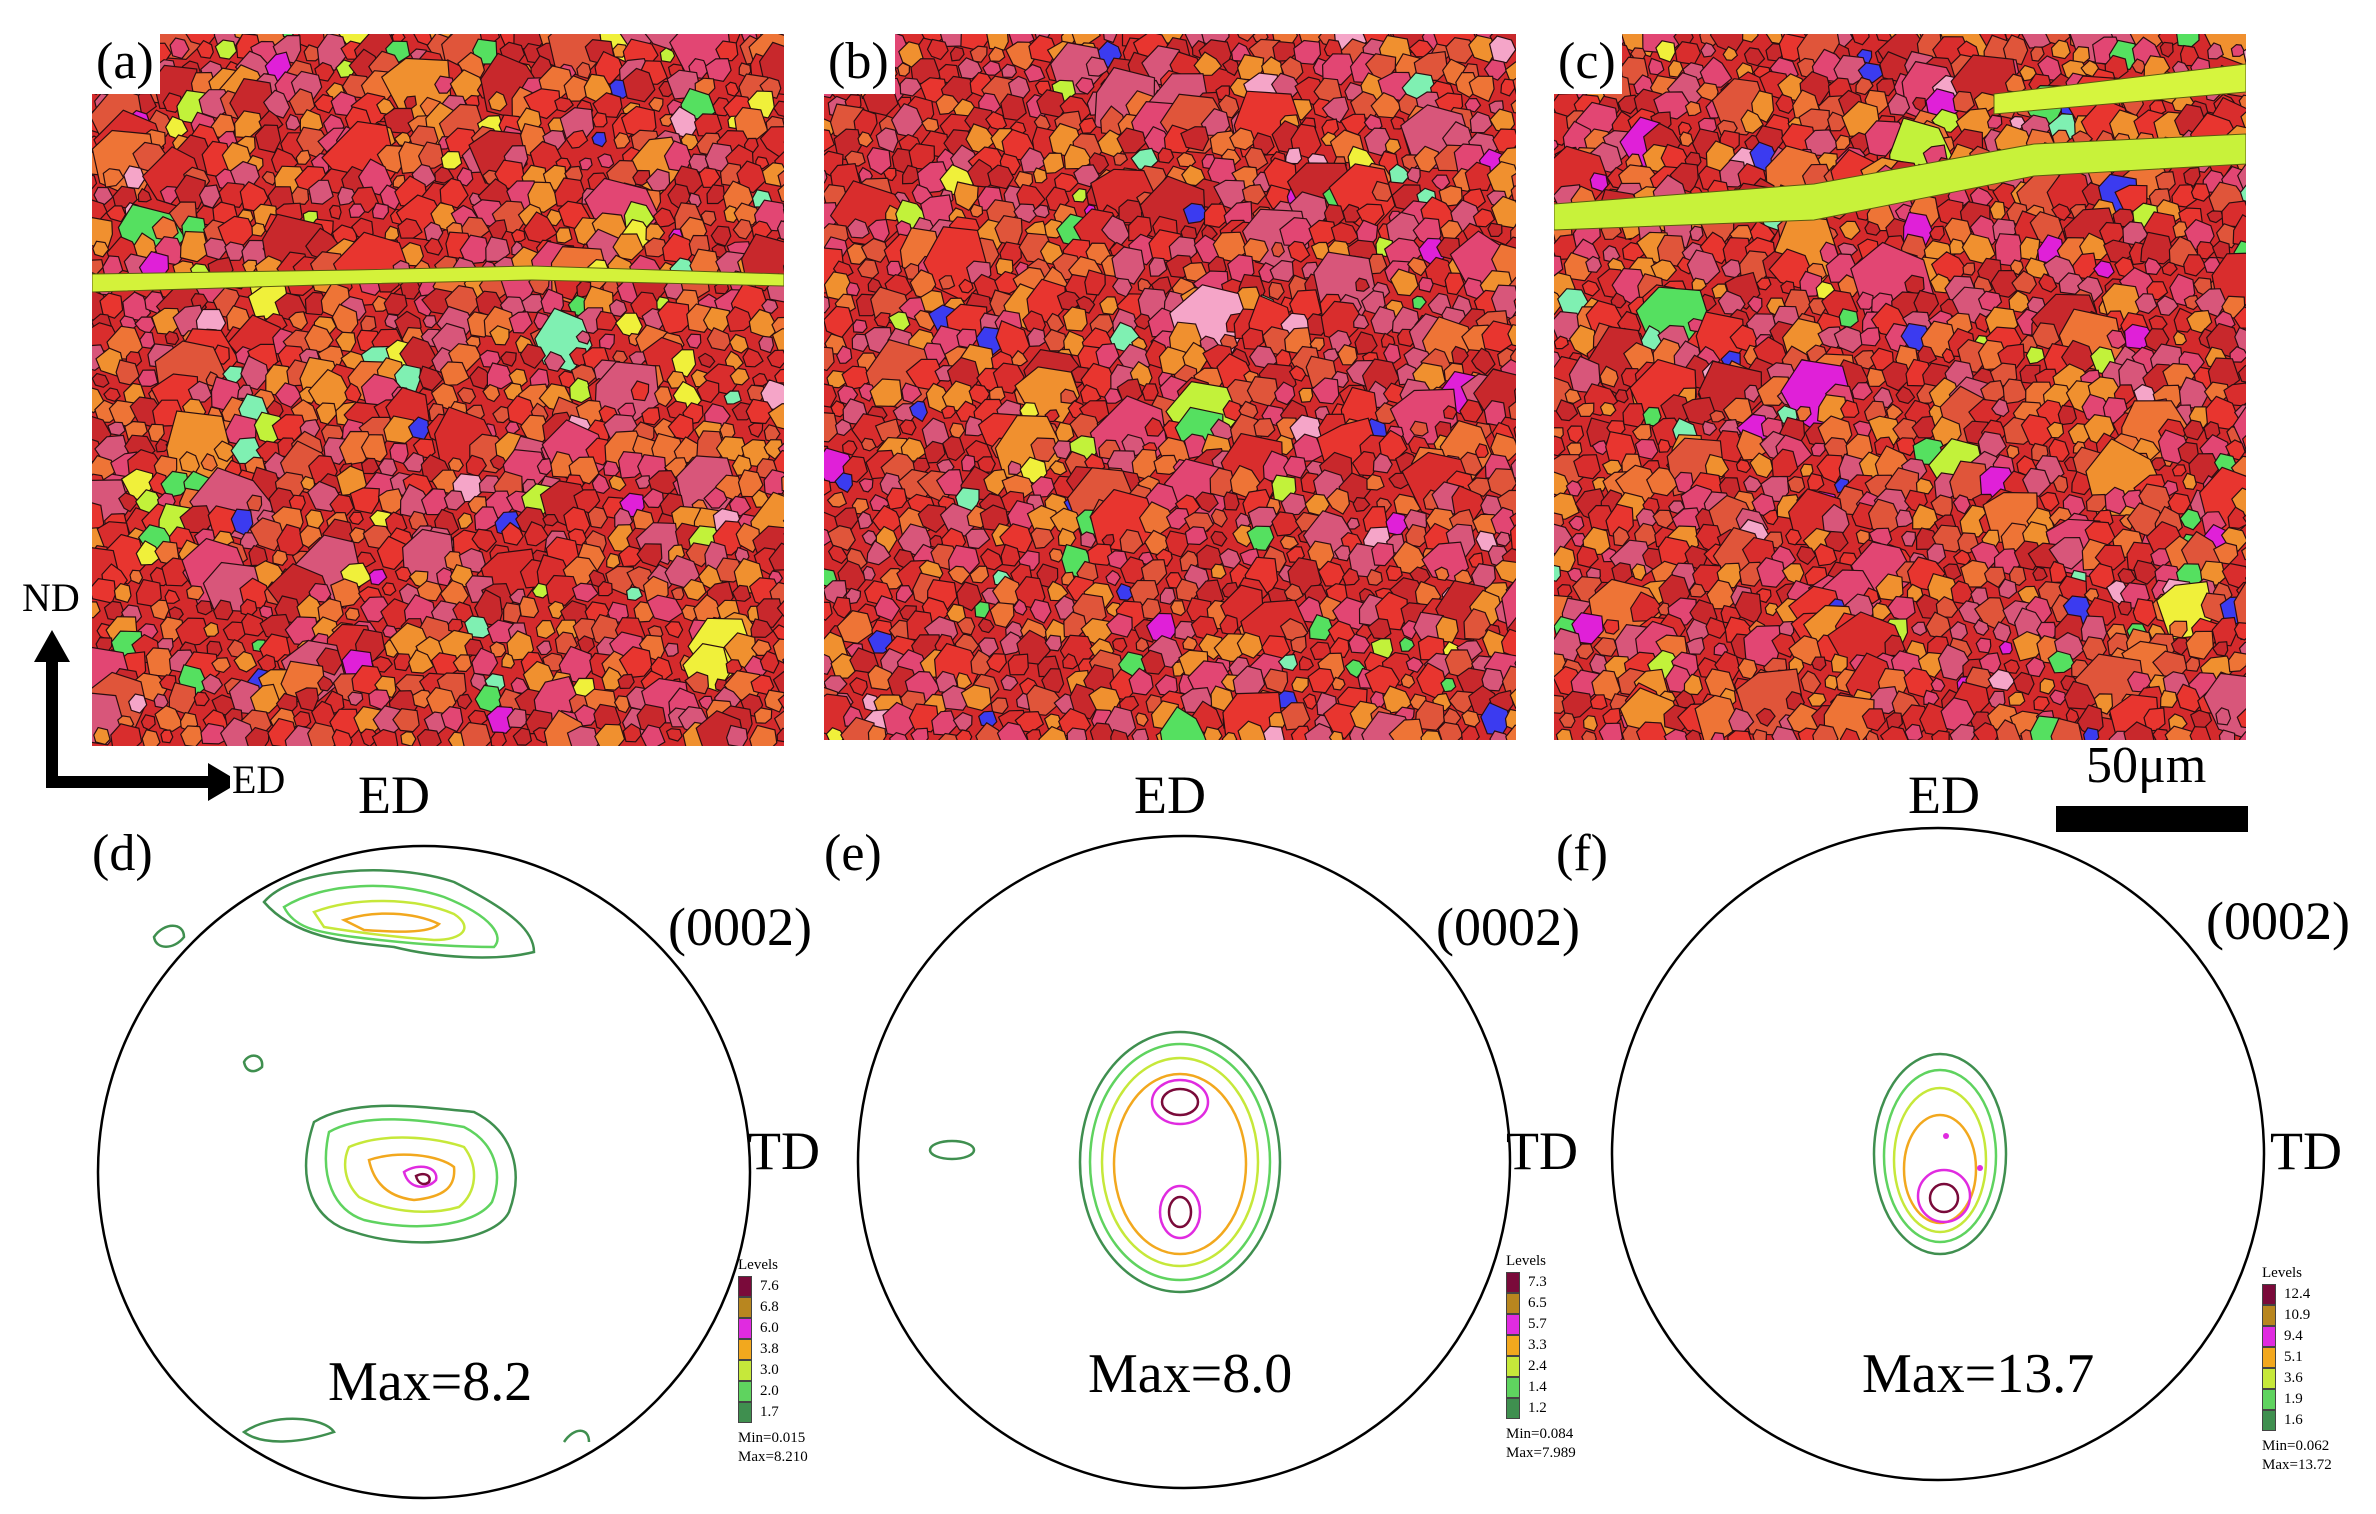 Image resolution: width=2376 pixels, height=1514 pixels. I want to click on panel-label-f: (f), so click(1582, 853).